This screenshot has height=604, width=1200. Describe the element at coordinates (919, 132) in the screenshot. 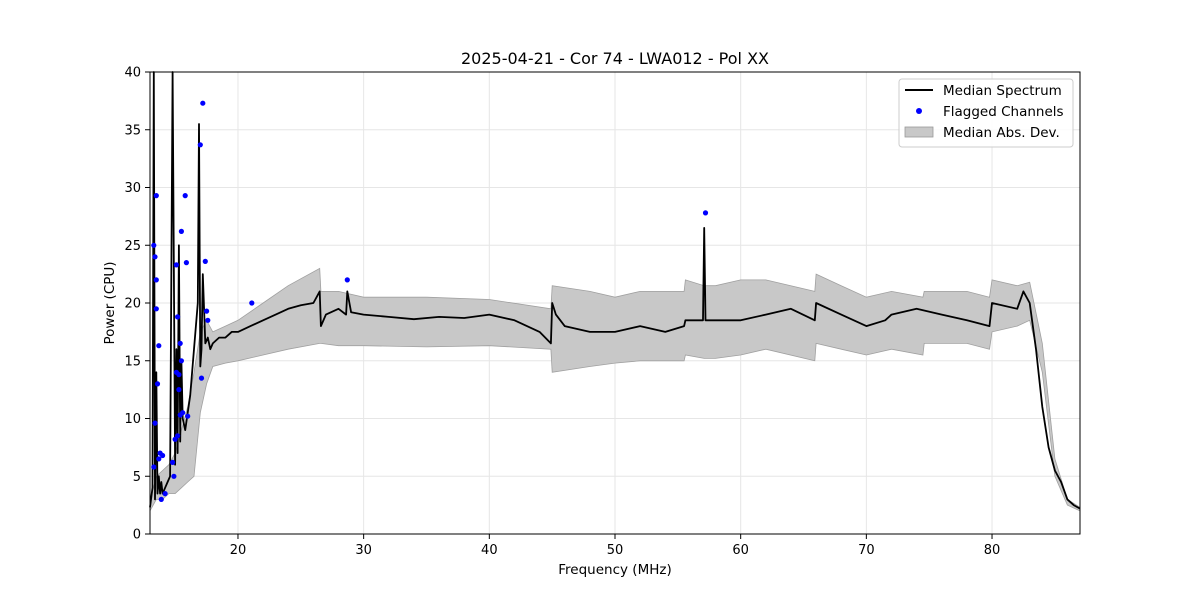

I see `legend-band-swatch` at that location.